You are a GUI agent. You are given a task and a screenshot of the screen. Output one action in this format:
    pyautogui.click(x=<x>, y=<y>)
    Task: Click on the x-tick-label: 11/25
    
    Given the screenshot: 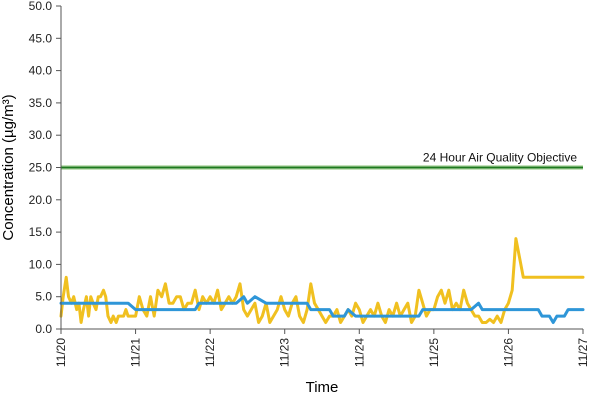 What is the action you would take?
    pyautogui.click(x=434, y=352)
    